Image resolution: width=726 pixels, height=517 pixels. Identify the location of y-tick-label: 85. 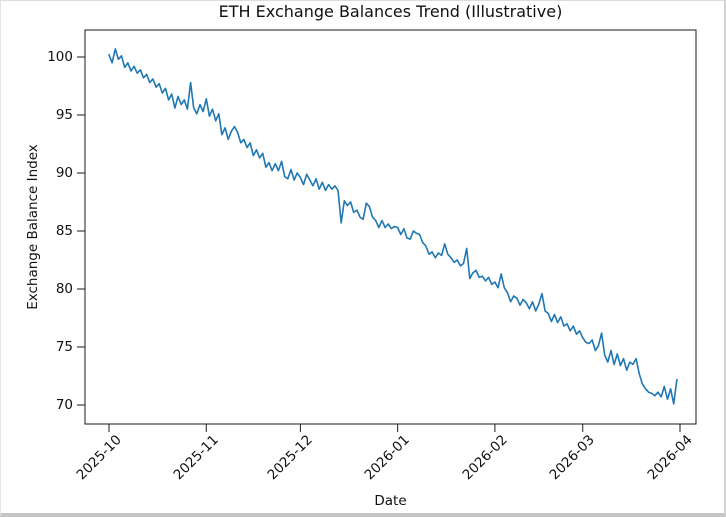
(64, 231).